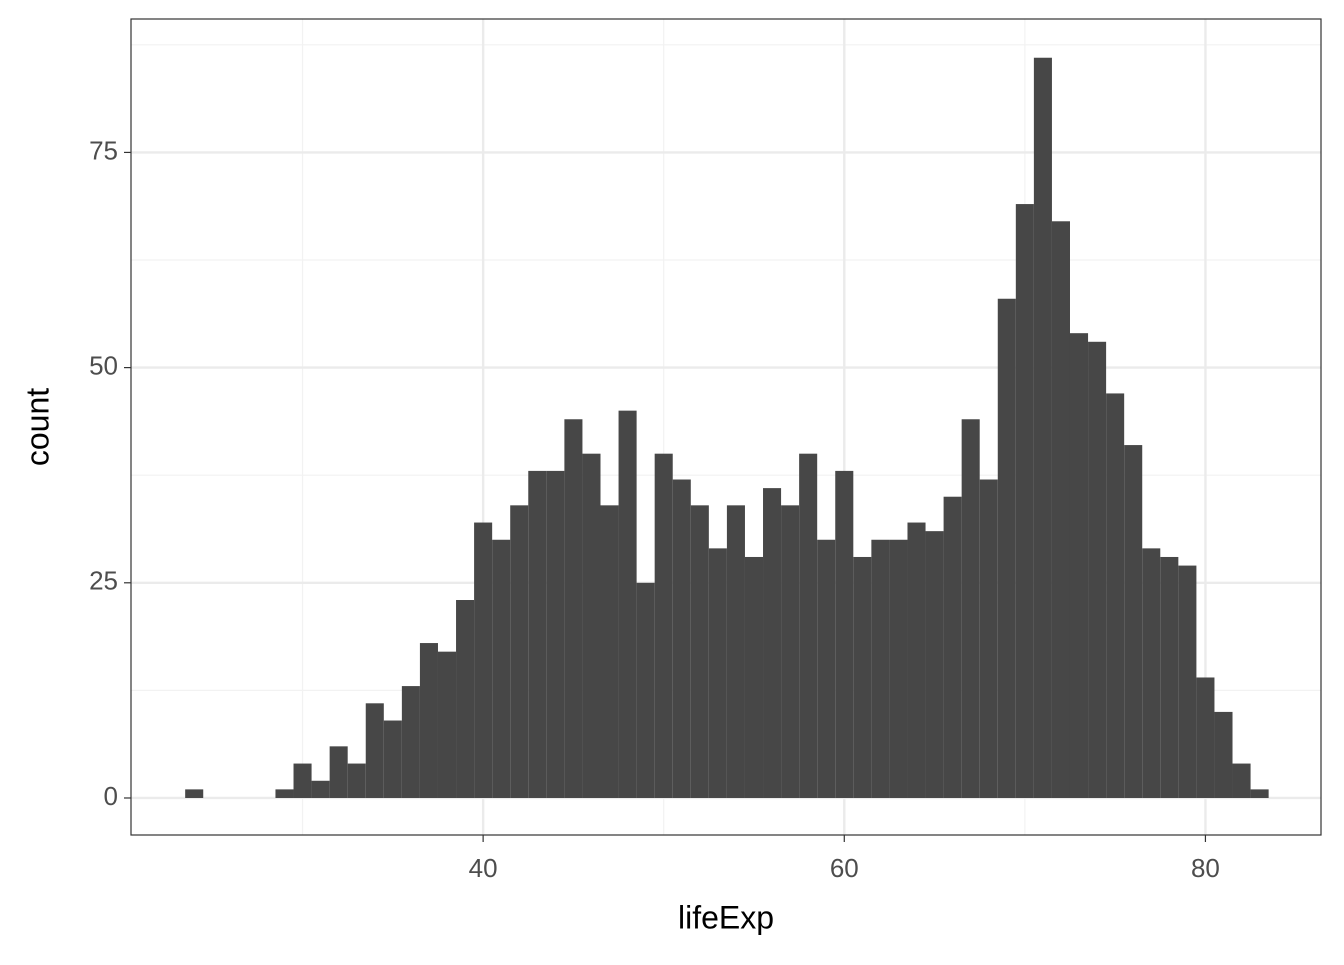  I want to click on x-axis-title: lifeExp, so click(726, 917).